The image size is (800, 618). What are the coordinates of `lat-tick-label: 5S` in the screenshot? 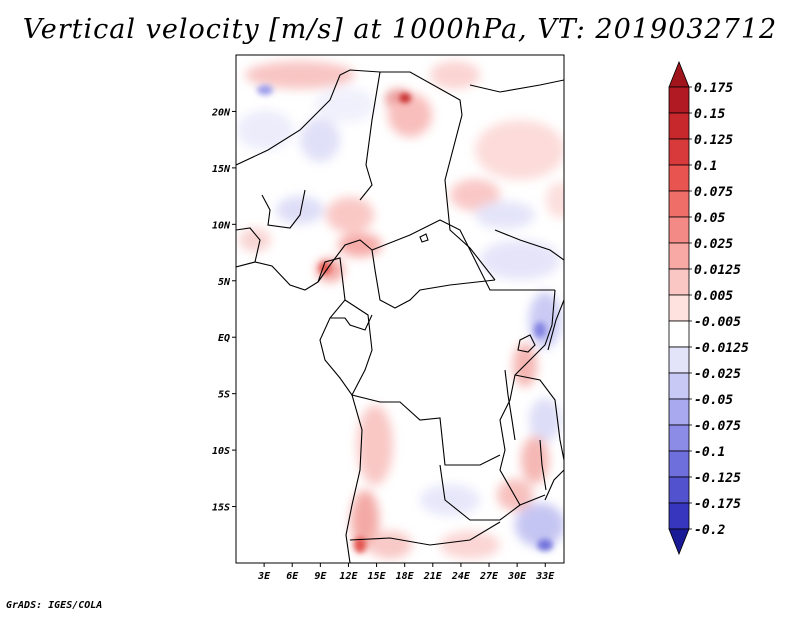 It's located at (224, 395).